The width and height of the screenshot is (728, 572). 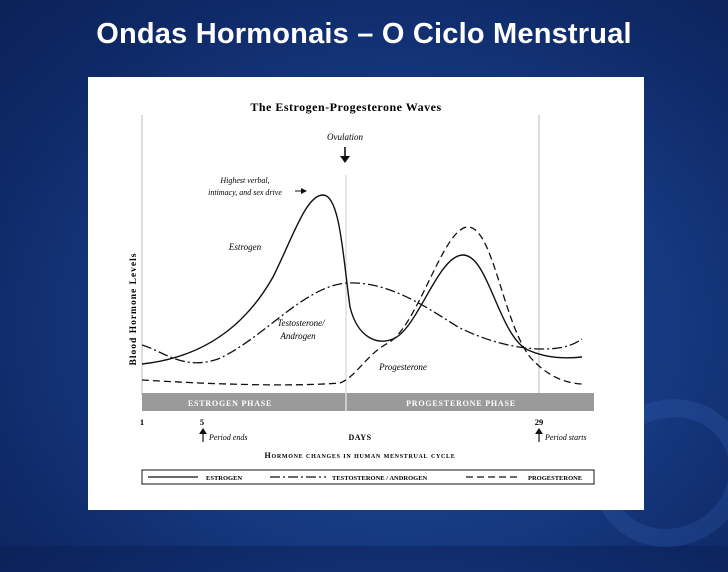 I want to click on figure-title: The Estrogen-Progesterone Waves, so click(x=345, y=107).